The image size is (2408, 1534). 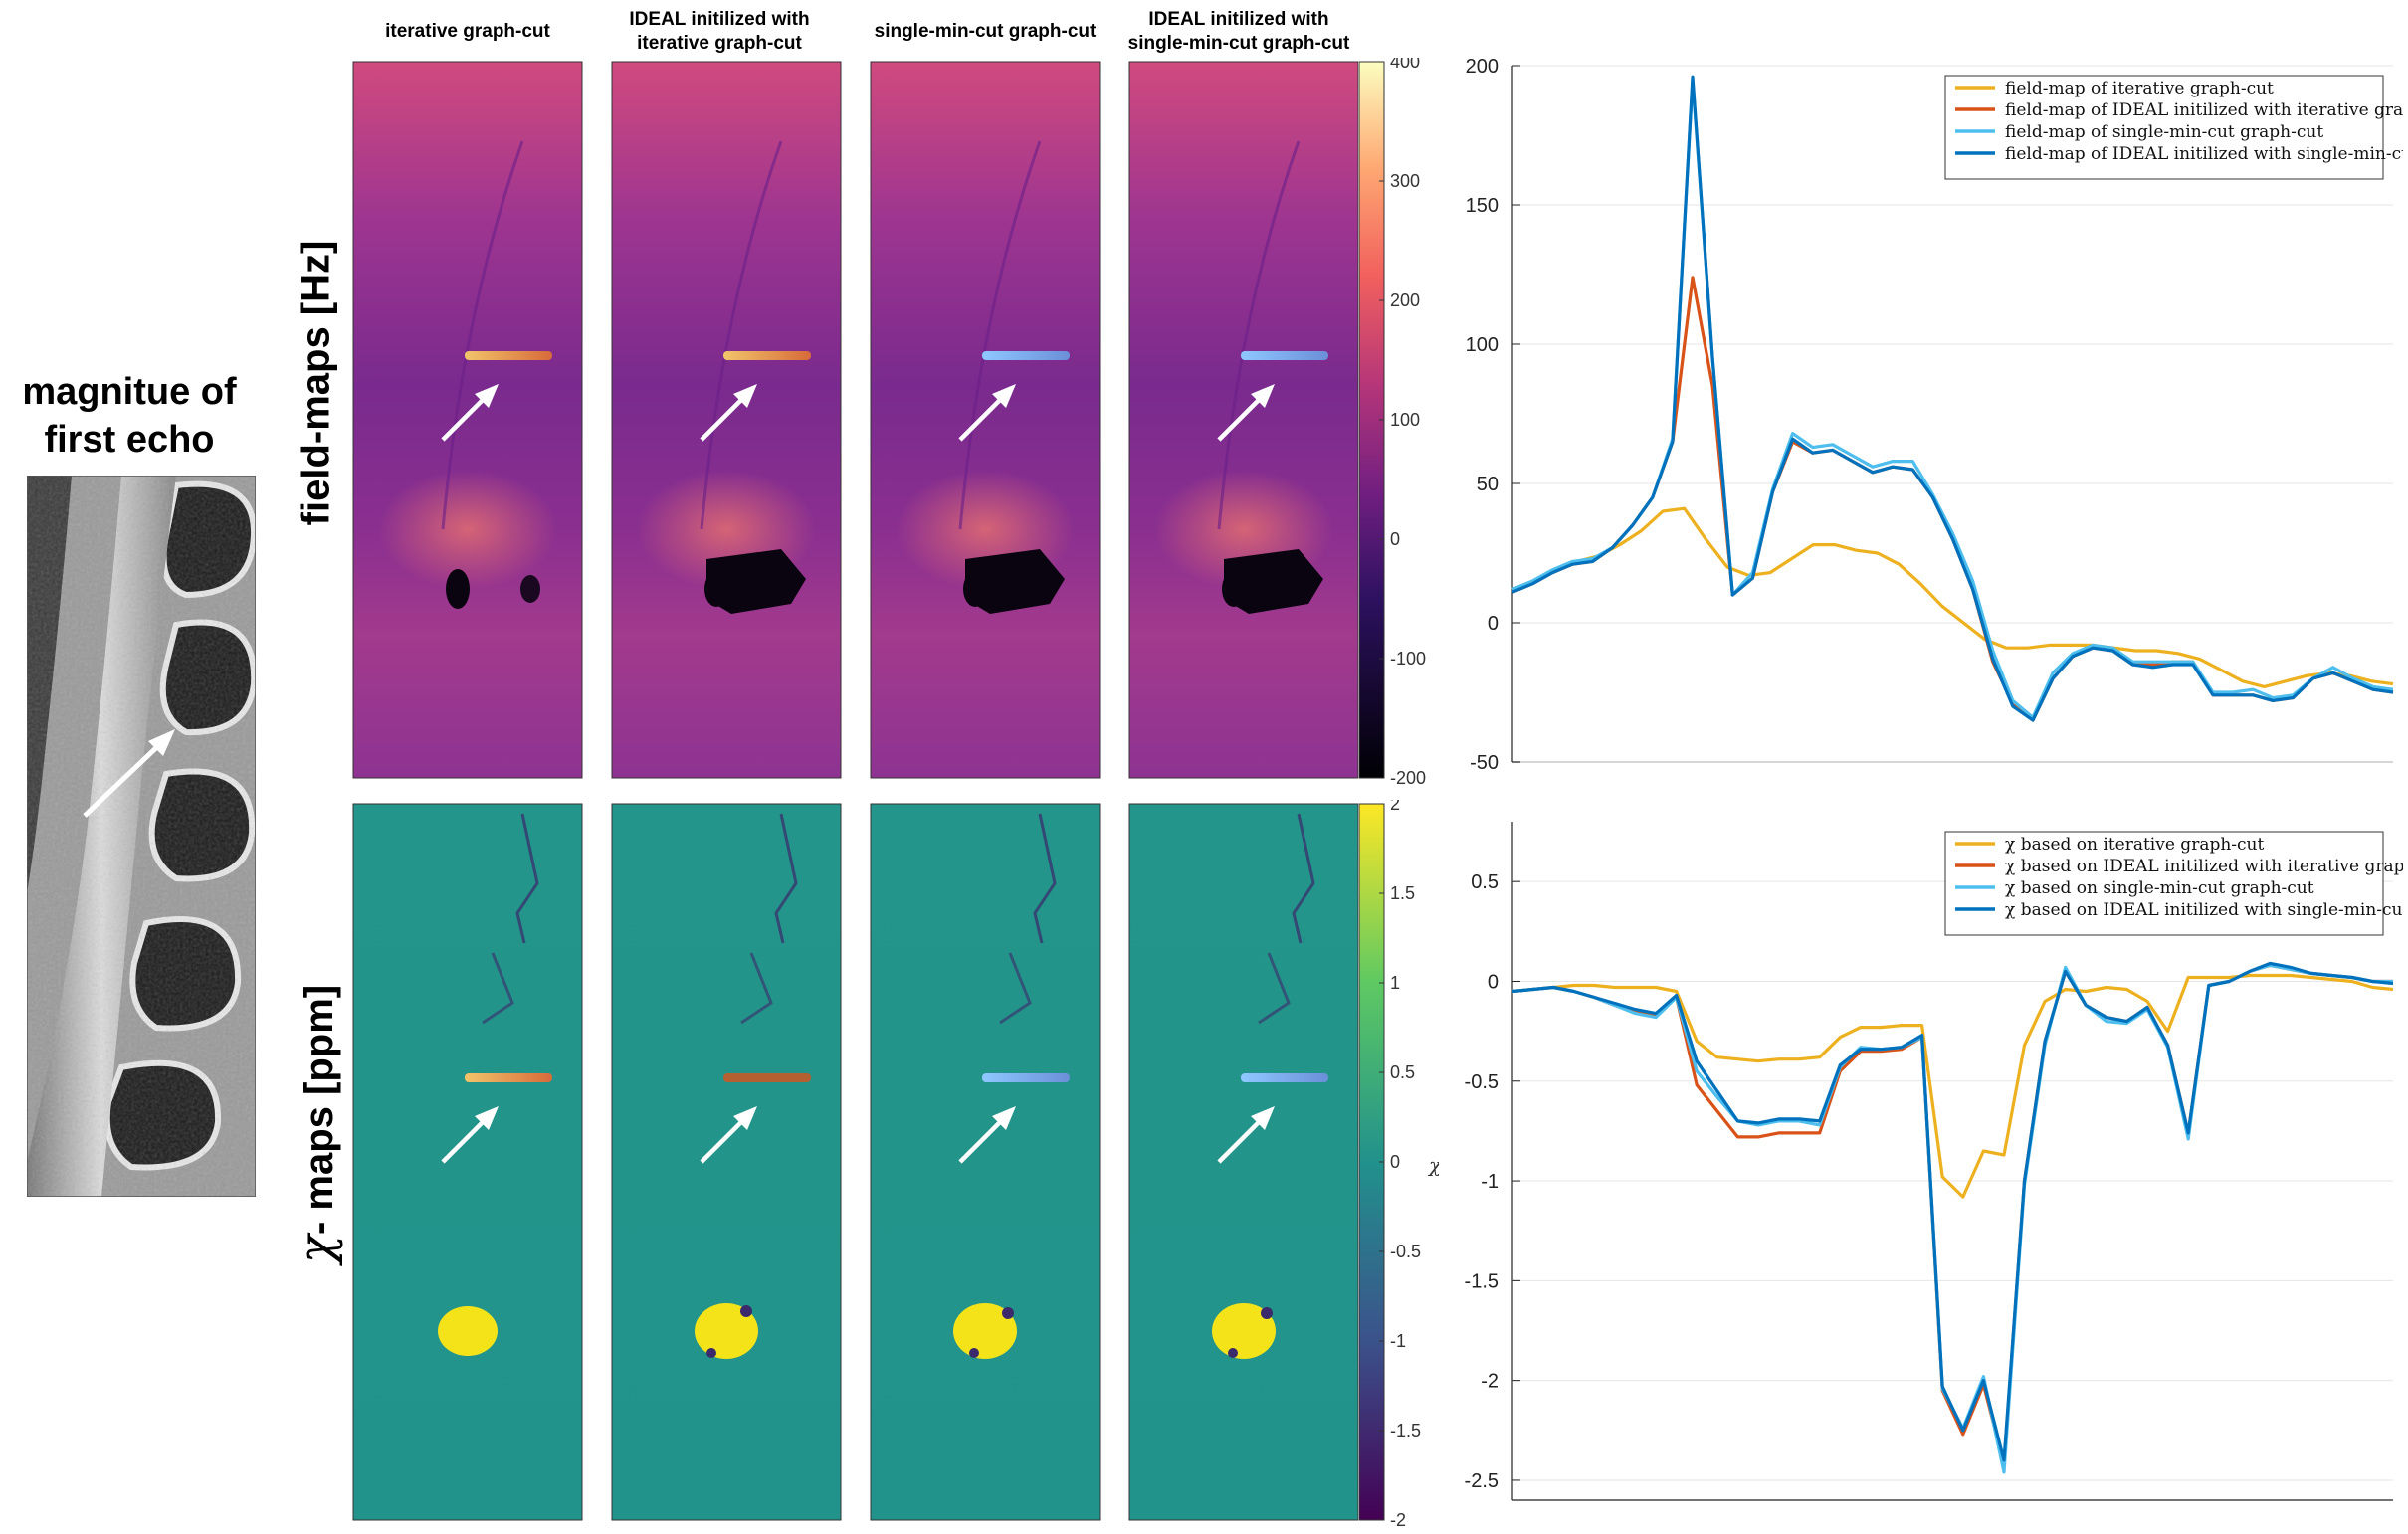 What do you see at coordinates (1405, 1252) in the screenshot?
I see `chi-colorbar-tick-label: -0.5` at bounding box center [1405, 1252].